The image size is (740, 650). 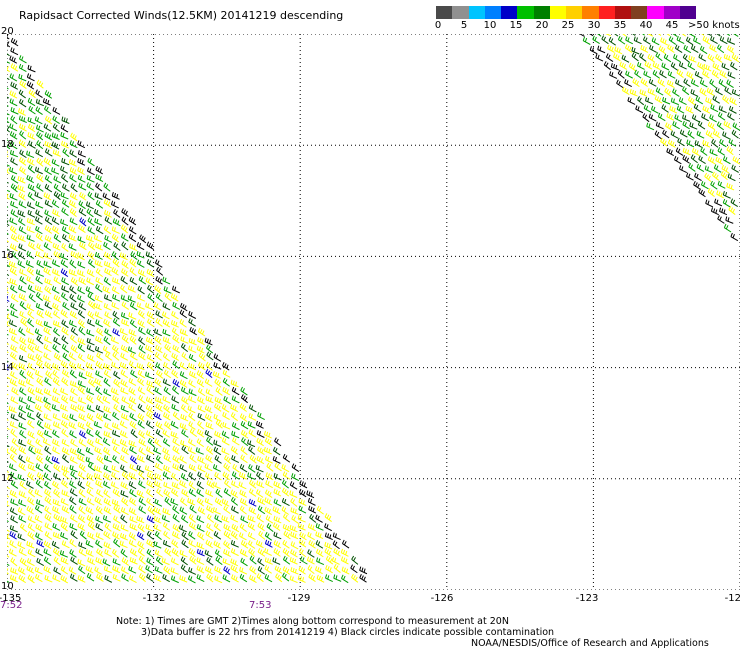 I want to click on legend-swatch, so click(x=525, y=12).